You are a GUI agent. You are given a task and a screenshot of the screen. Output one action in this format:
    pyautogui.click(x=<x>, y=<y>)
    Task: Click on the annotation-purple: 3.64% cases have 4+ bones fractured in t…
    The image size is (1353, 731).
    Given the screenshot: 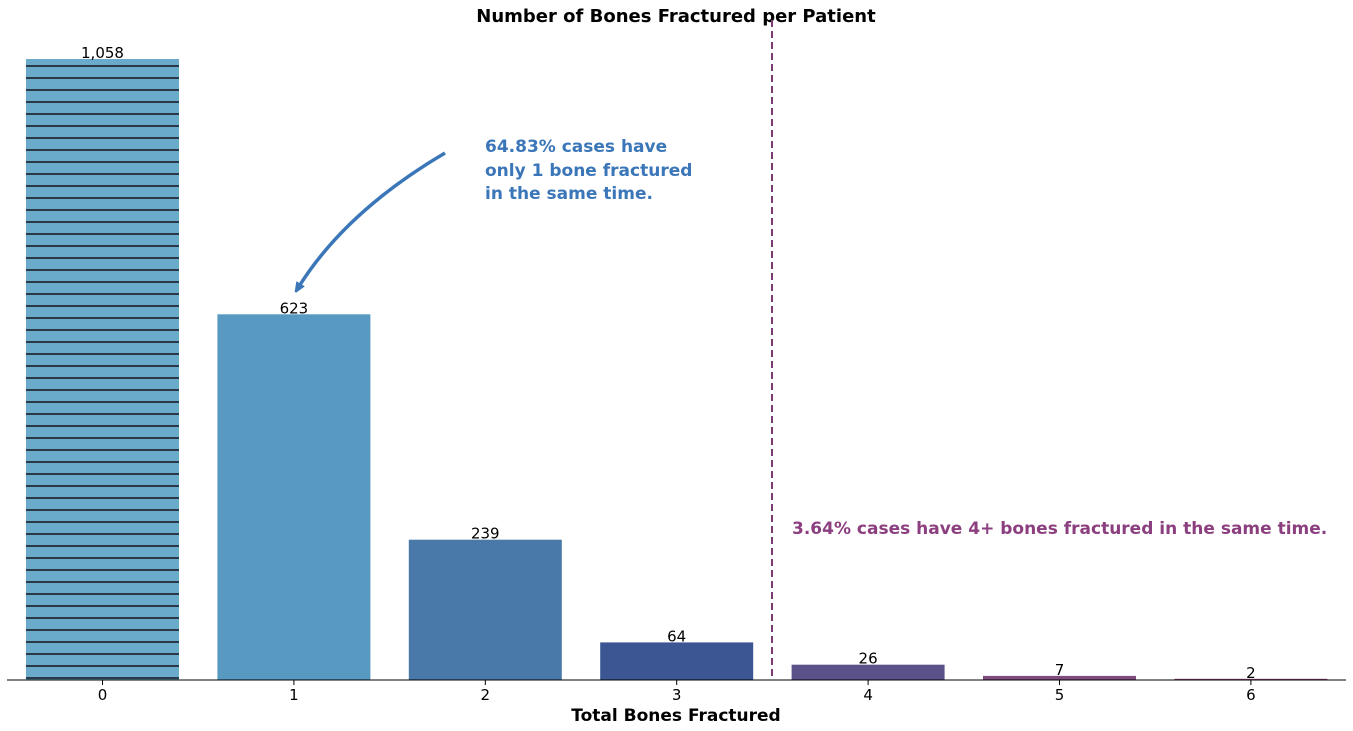 What is the action you would take?
    pyautogui.click(x=1059, y=529)
    